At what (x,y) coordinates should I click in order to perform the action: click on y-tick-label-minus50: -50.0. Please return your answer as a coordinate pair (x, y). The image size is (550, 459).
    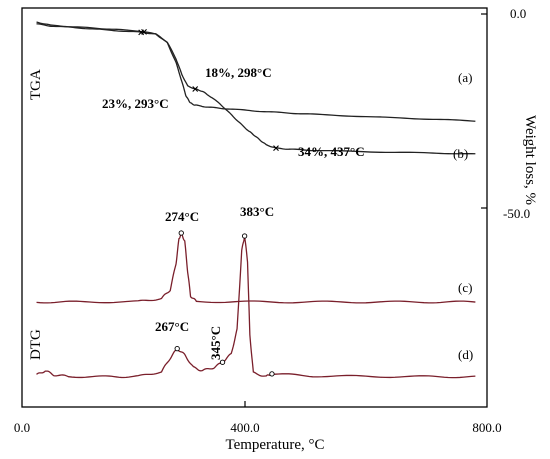
    Looking at the image, I should click on (516, 213).